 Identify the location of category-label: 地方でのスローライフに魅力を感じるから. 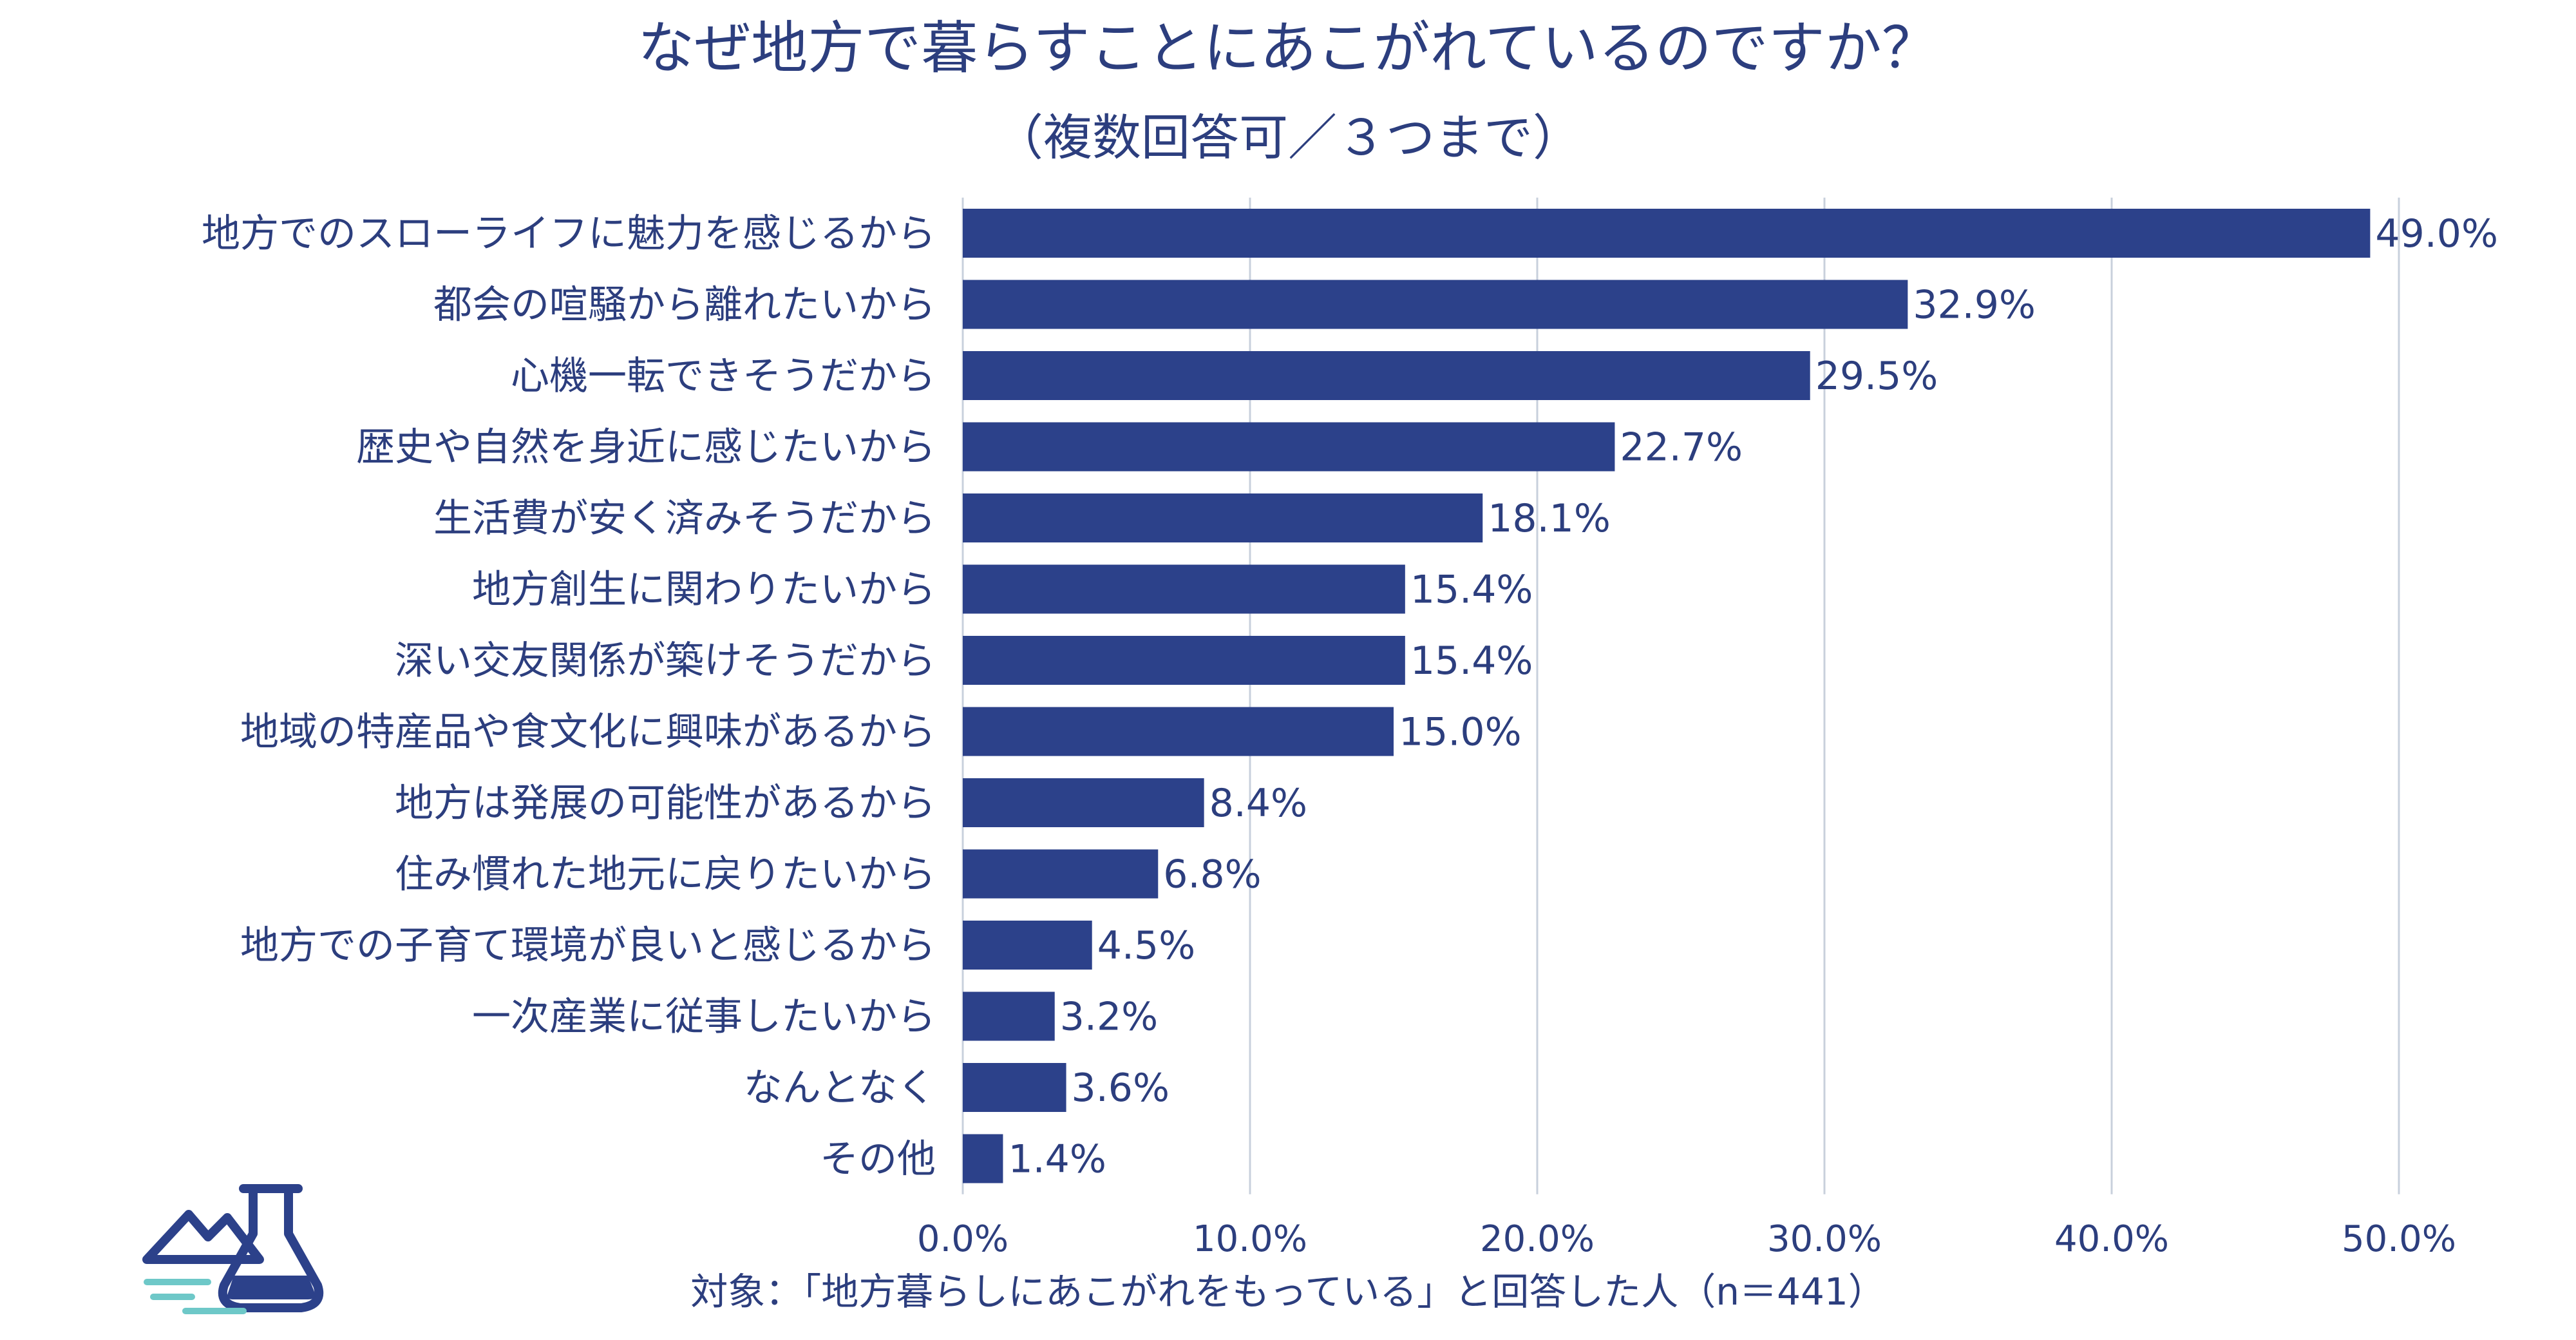
(569, 234).